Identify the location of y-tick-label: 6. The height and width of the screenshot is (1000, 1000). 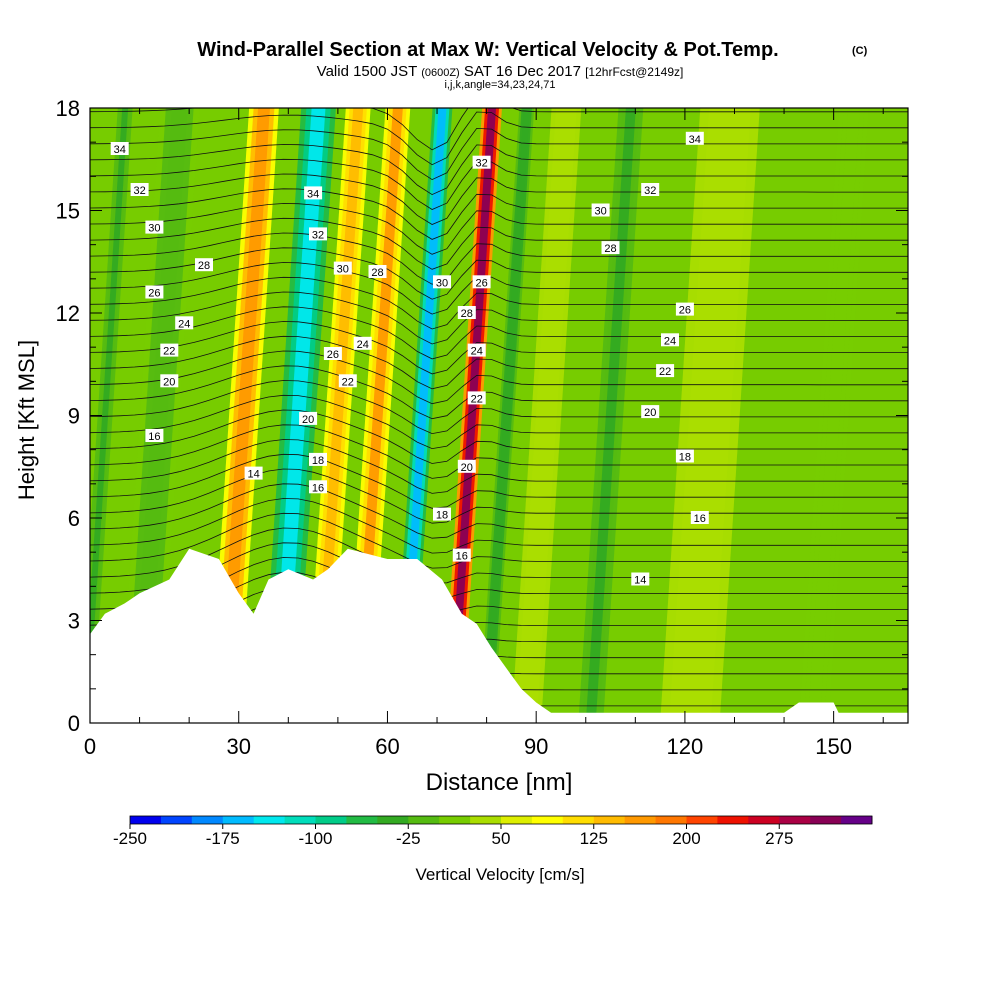
(74, 518).